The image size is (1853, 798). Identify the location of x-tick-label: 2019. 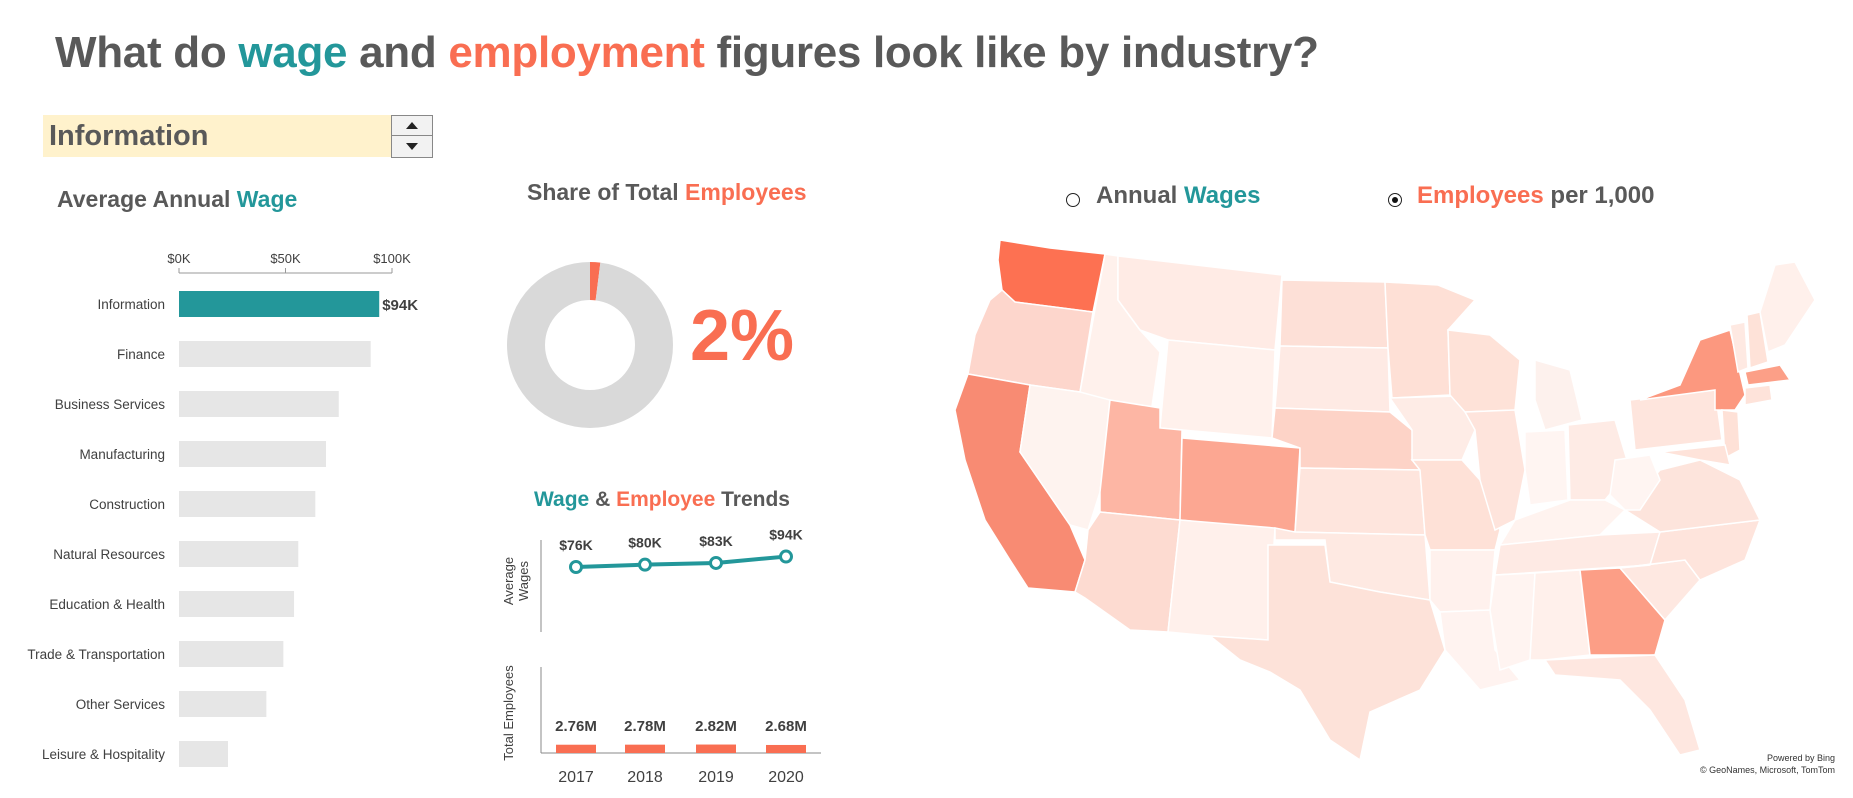
(716, 777).